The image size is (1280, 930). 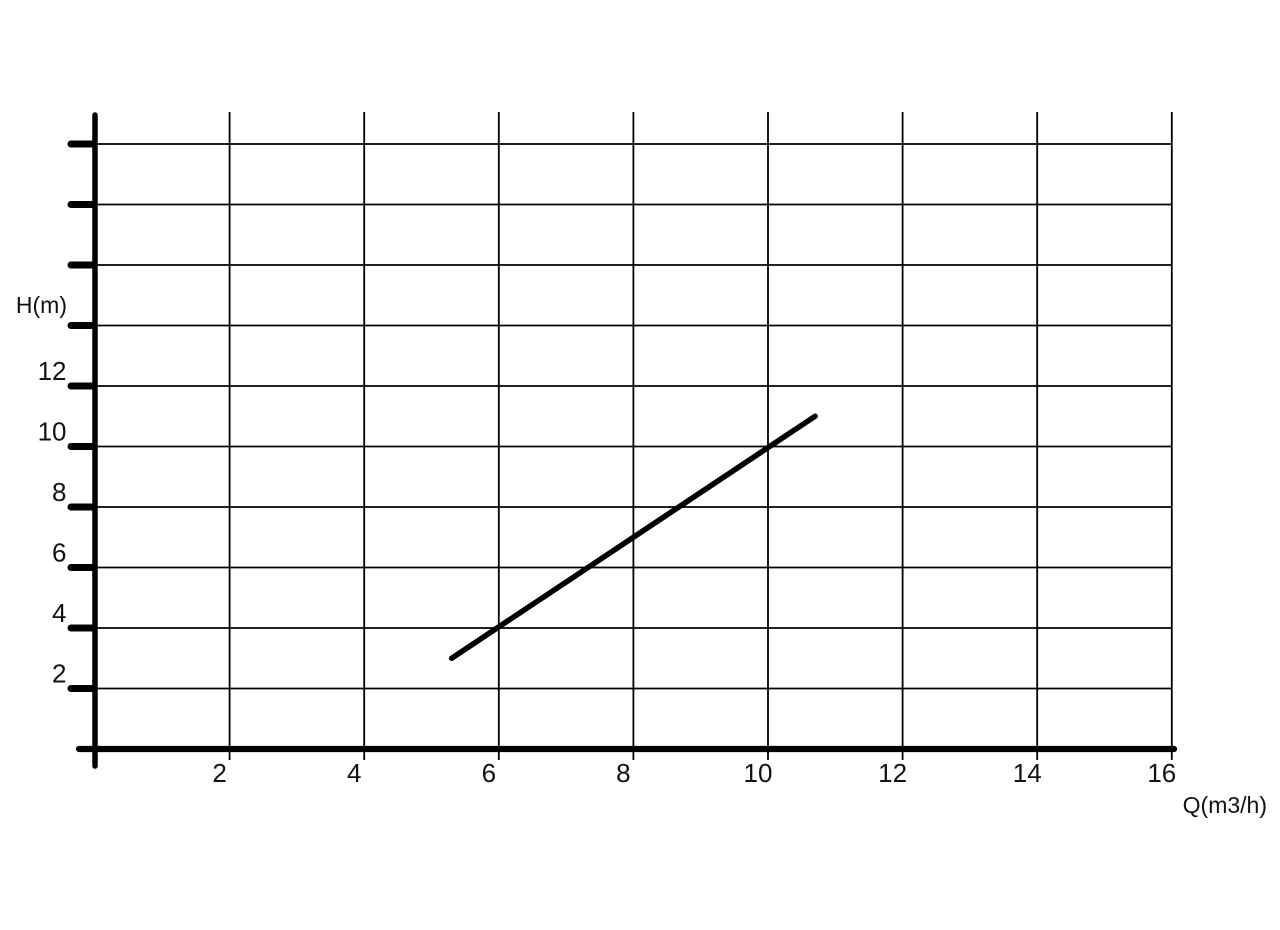 What do you see at coordinates (59, 613) in the screenshot?
I see `y-tick-label: 4` at bounding box center [59, 613].